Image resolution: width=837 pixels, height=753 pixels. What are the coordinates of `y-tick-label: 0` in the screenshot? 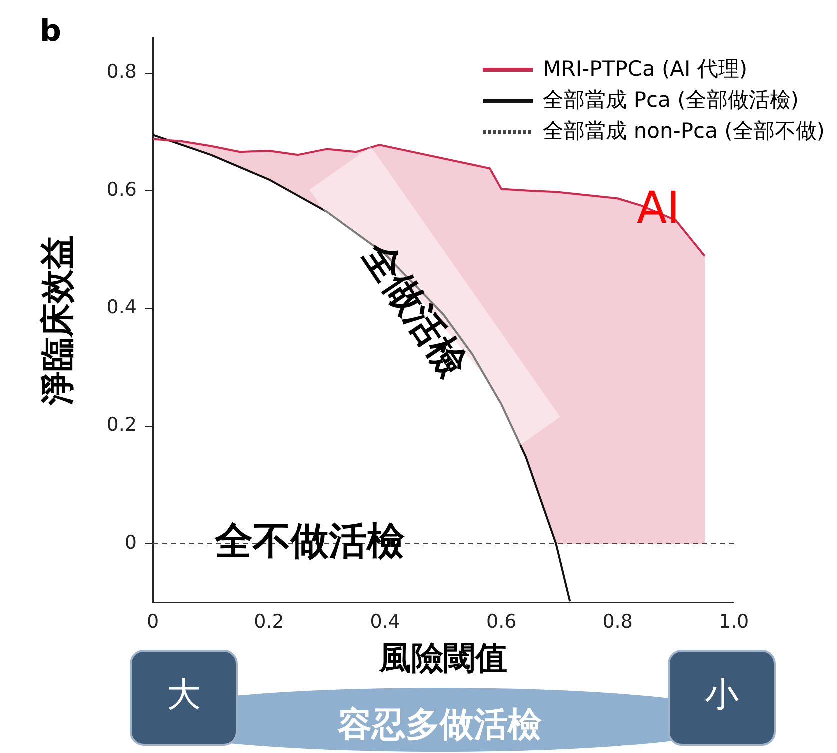 It's located at (131, 543).